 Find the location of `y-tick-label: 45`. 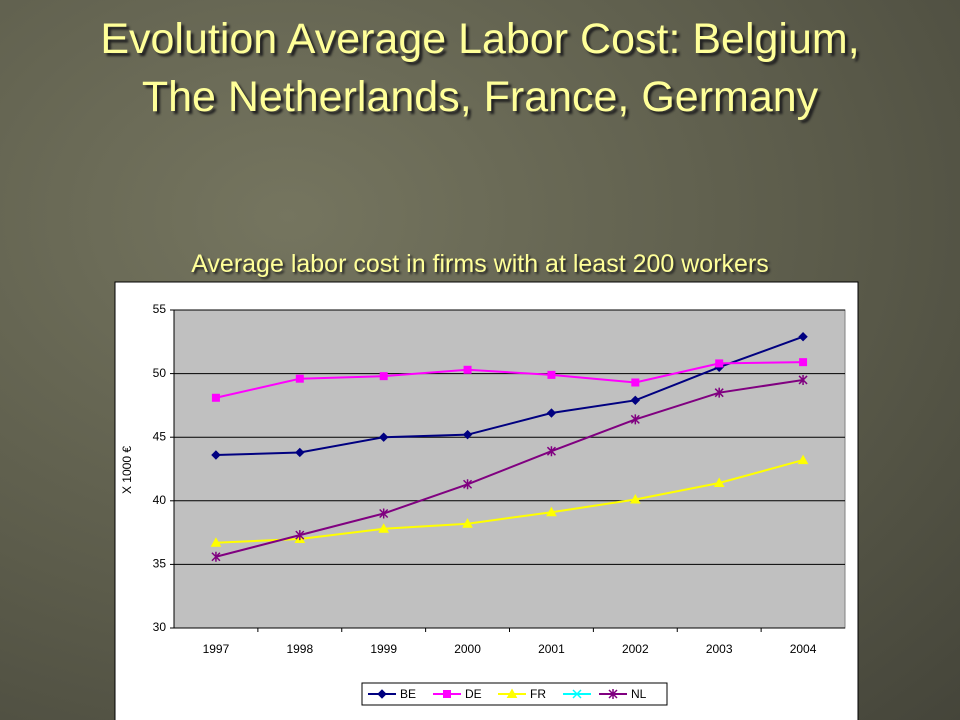

y-tick-label: 45 is located at coordinates (160, 436).